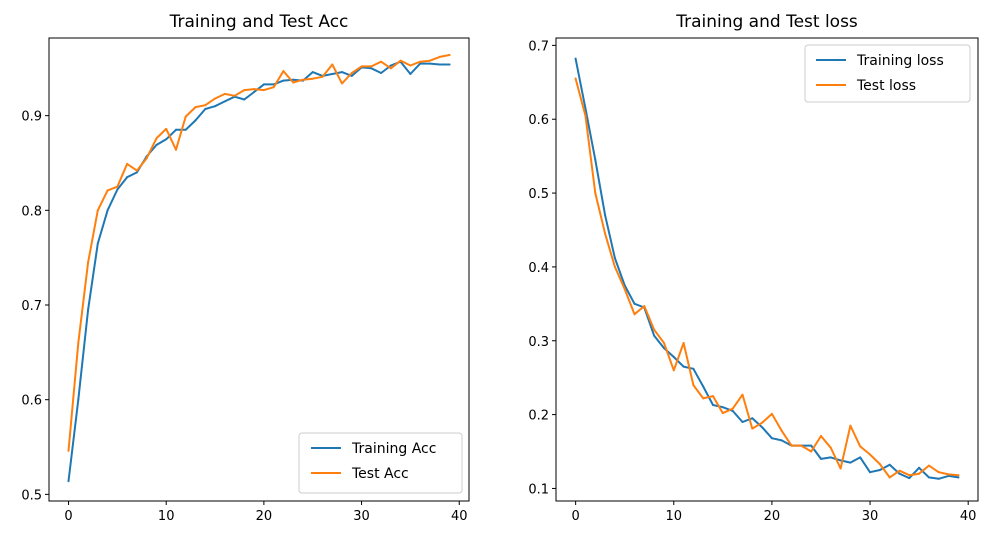  What do you see at coordinates (575, 516) in the screenshot?
I see `loss-xtick-label-0: 0` at bounding box center [575, 516].